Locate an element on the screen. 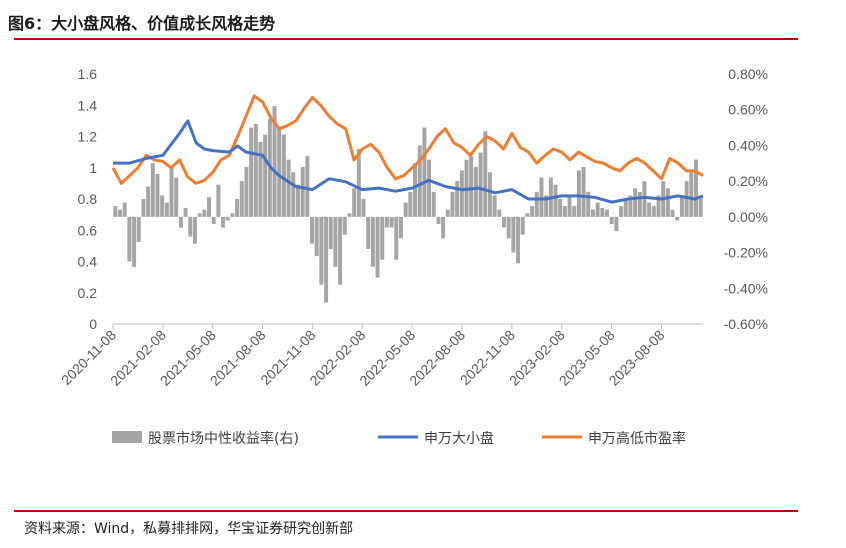 The height and width of the screenshot is (548, 846). left-tick-label: 0.2 is located at coordinates (88, 293).